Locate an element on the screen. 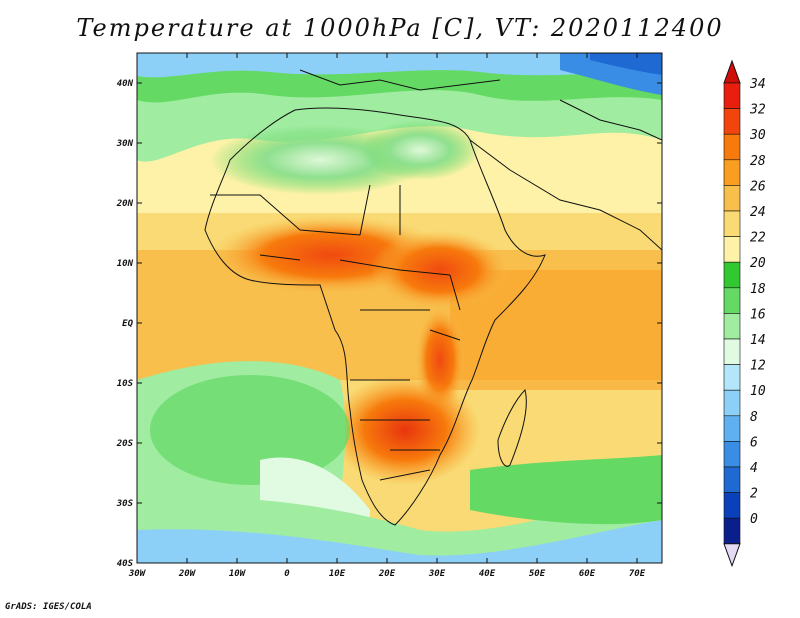 The height and width of the screenshot is (618, 800). lon-tick-label: 60E is located at coordinates (587, 574).